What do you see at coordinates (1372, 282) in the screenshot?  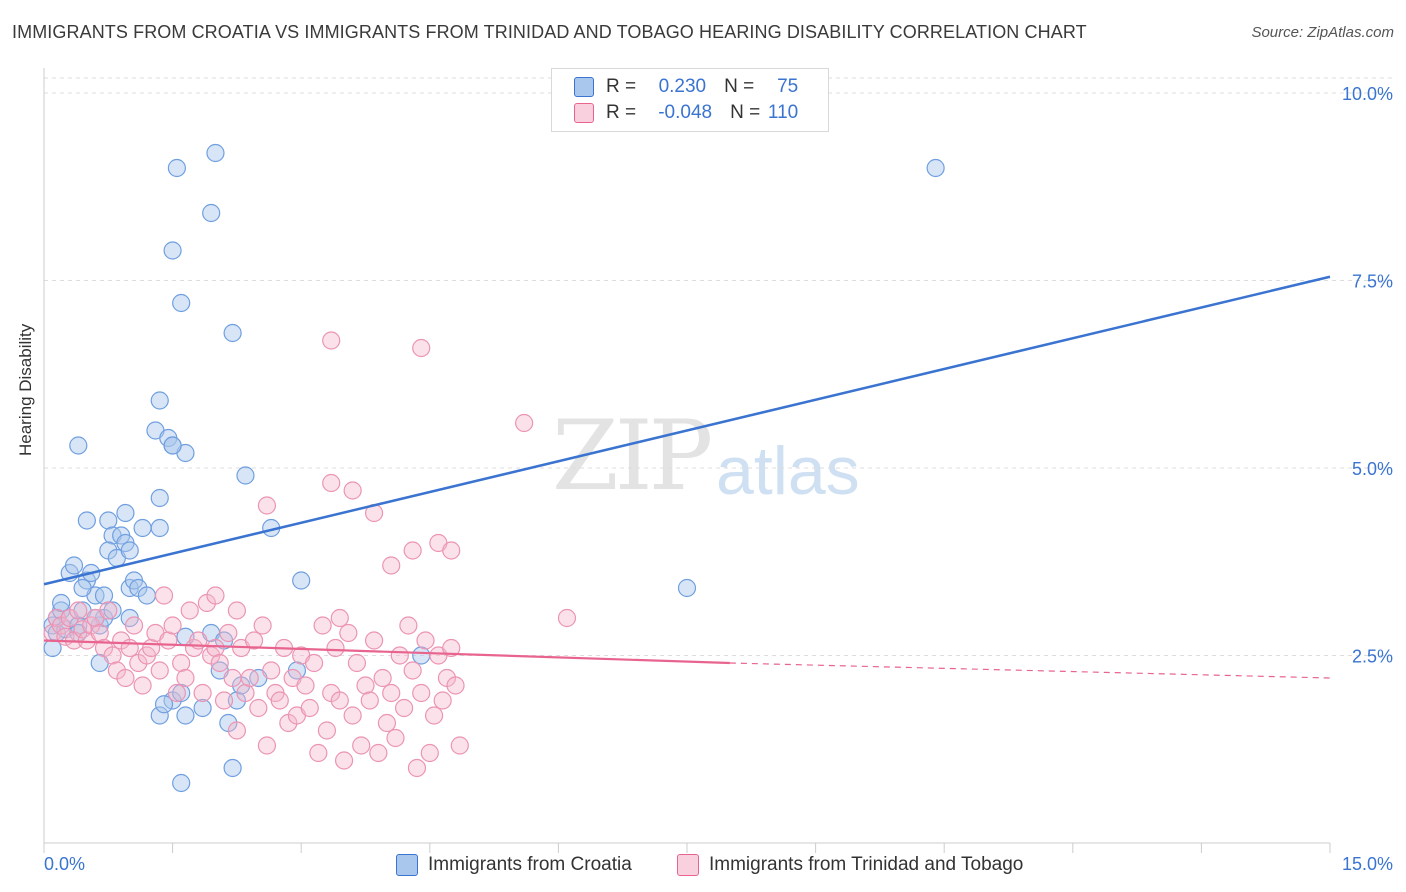 I see `y-tick-label: 7.5%` at bounding box center [1372, 282].